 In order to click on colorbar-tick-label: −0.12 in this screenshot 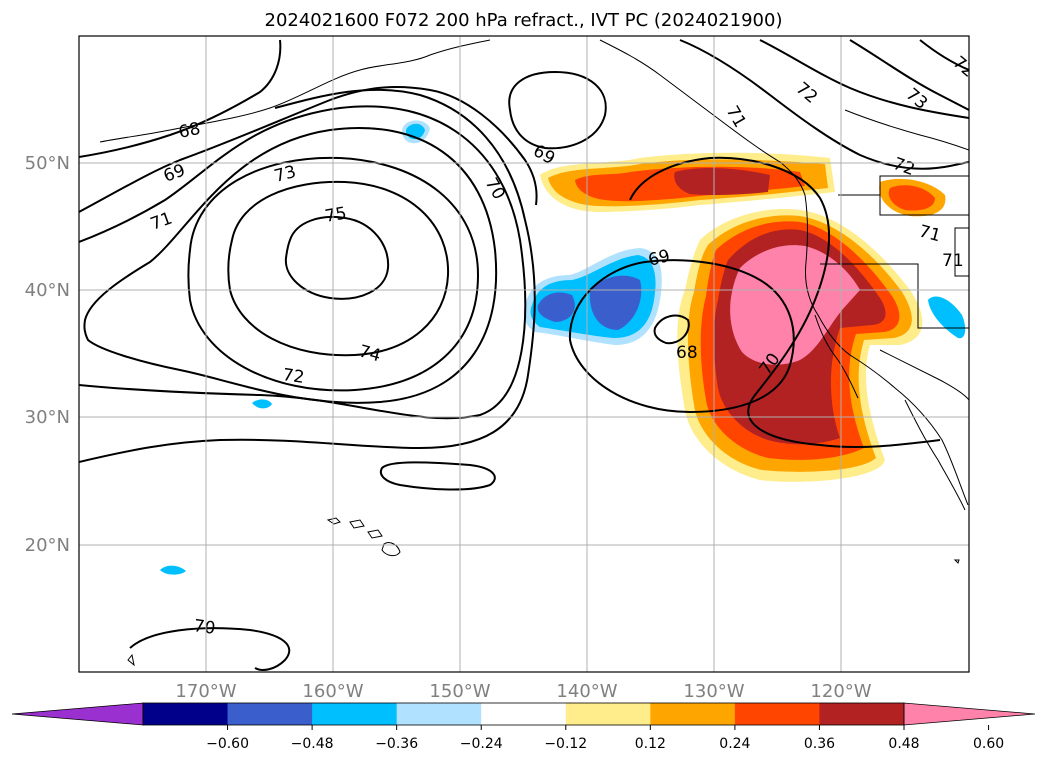, I will do `click(565, 744)`.